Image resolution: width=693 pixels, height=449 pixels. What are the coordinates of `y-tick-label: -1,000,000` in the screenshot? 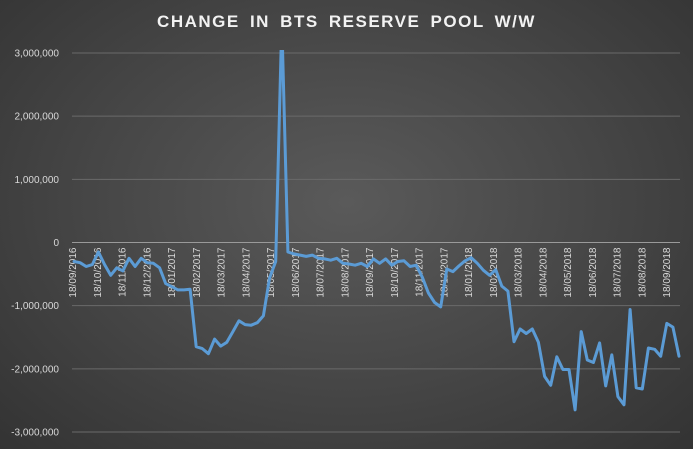 It's located at (35, 306).